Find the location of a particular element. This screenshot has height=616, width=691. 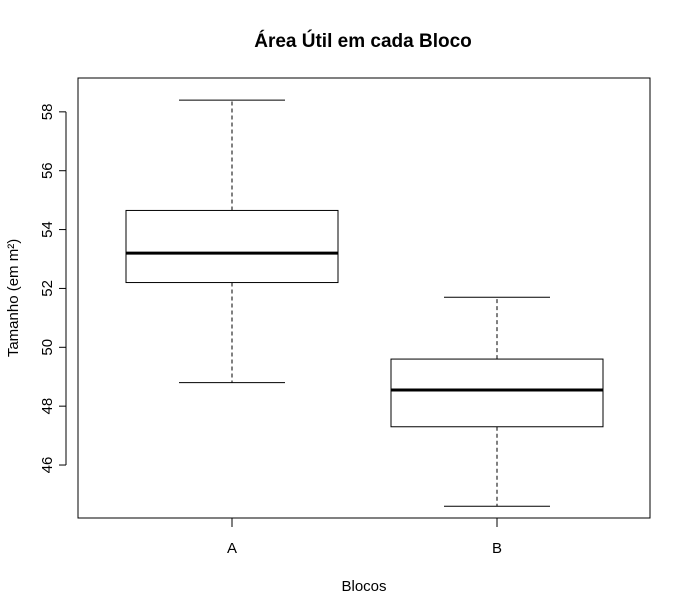

y-tick-label-1: 48 is located at coordinates (47, 406).